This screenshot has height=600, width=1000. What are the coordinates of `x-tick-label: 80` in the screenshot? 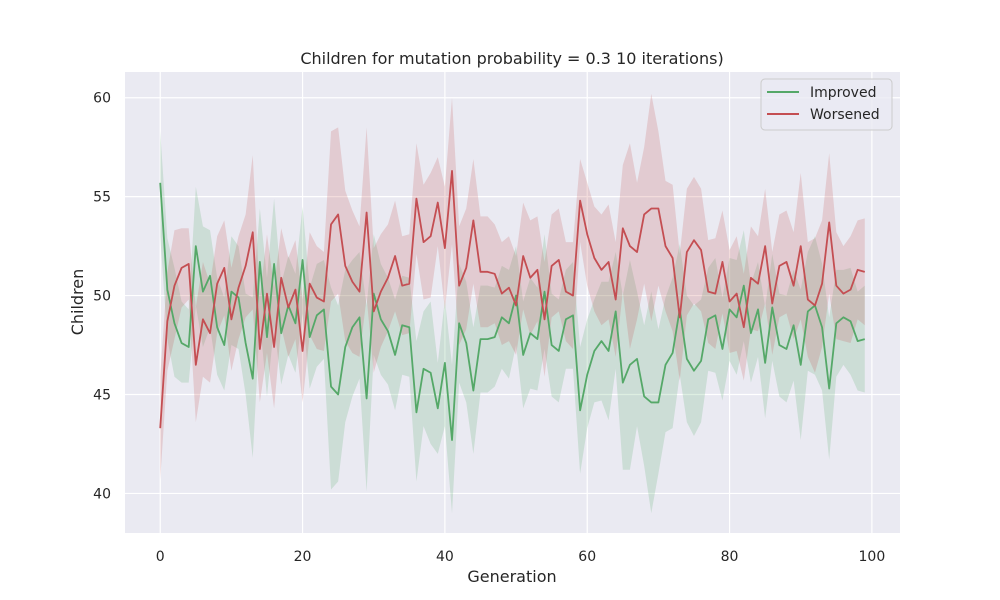 It's located at (730, 557).